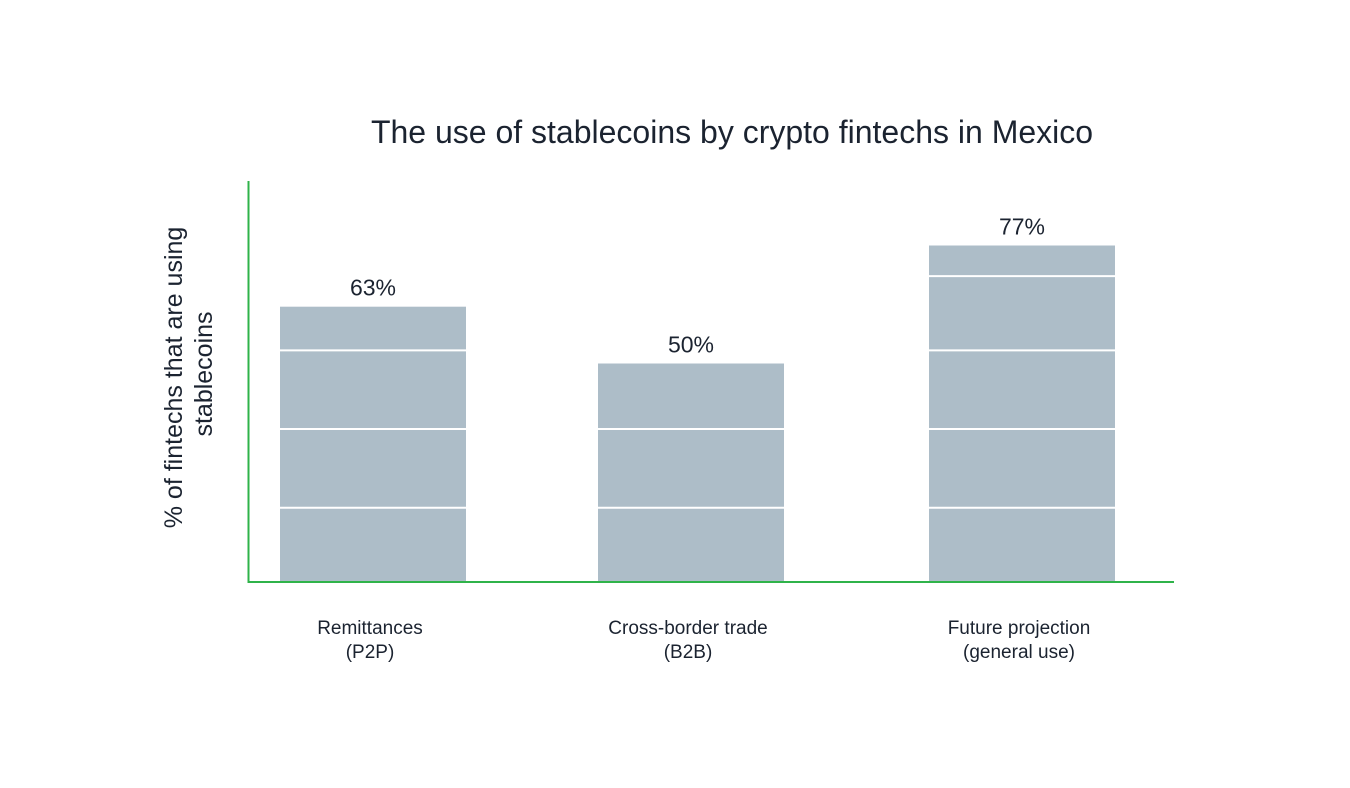 The height and width of the screenshot is (788, 1350). Describe the element at coordinates (687, 628) in the screenshot. I see `category-label-line-1: Cross-border trade` at that location.